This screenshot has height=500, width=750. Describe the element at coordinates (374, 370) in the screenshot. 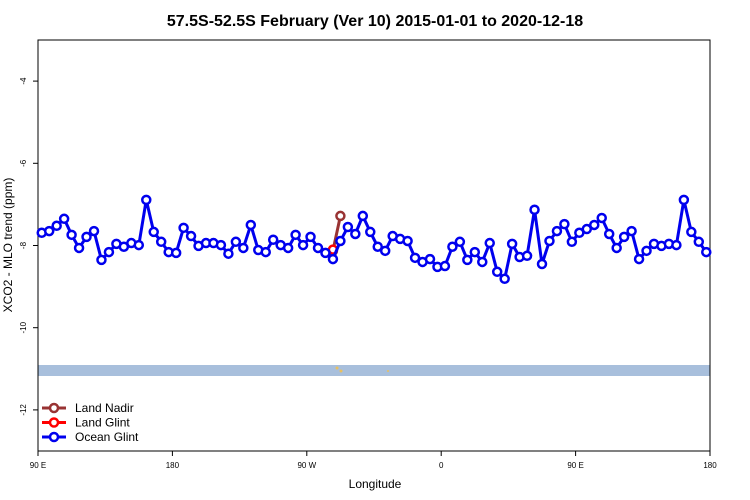

I see `land-ocean-strip` at that location.